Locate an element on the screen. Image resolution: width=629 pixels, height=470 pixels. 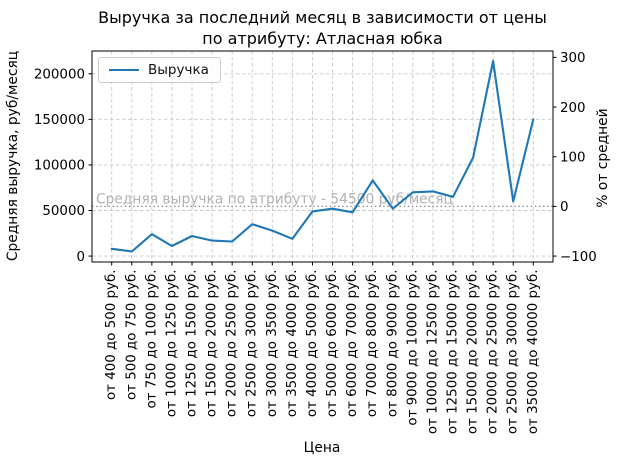
x-tick-label: от 4000 до 5000 руб. is located at coordinates (312, 344).